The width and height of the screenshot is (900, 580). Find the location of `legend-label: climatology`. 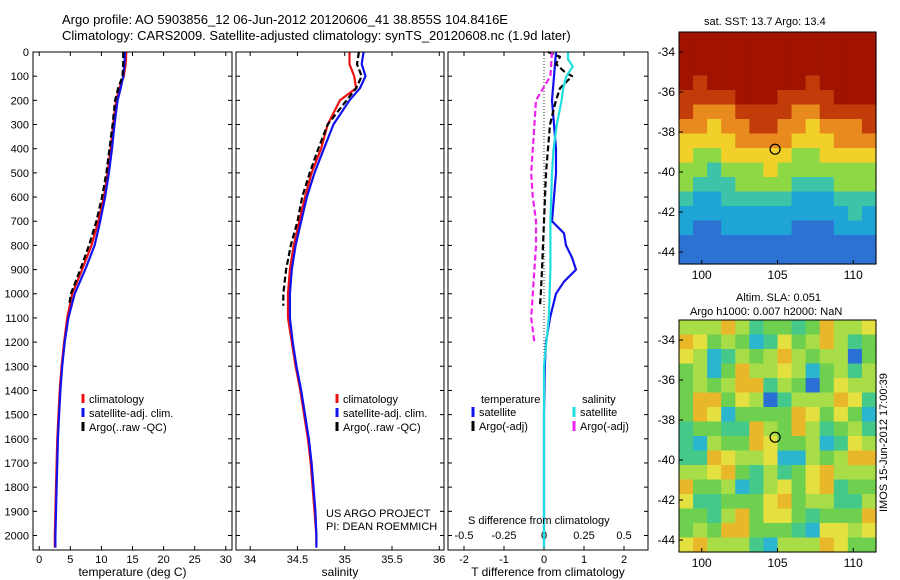

legend-label: climatology is located at coordinates (117, 400).